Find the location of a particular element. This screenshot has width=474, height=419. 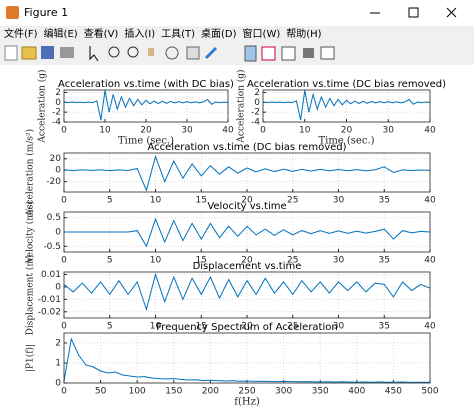

x-tick-label: 300 is located at coordinates (283, 392).